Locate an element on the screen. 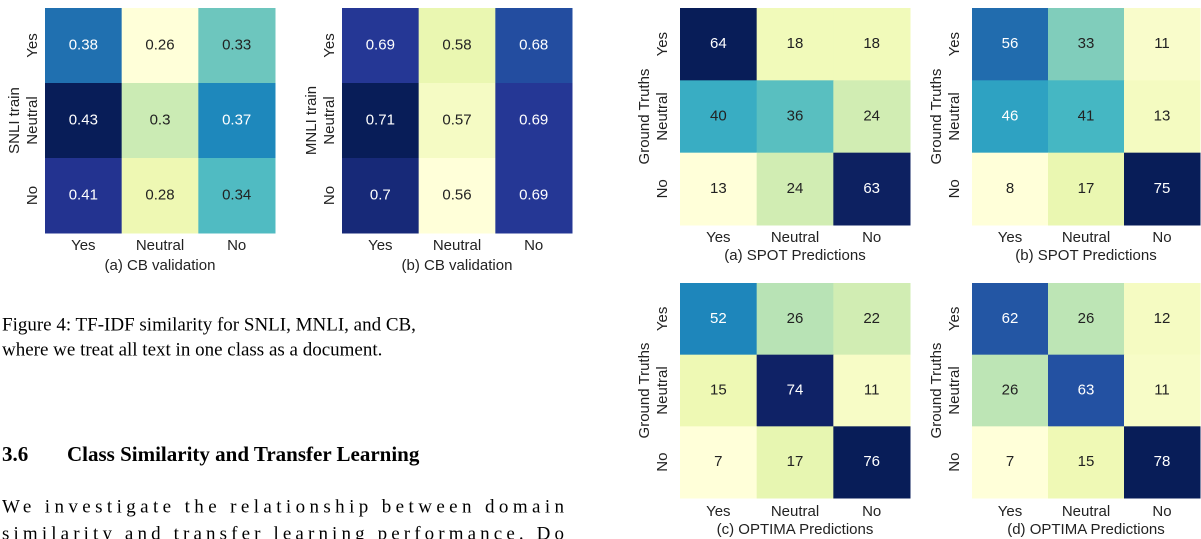 This screenshot has width=1201, height=539. cell-value: 0.38 is located at coordinates (83, 44).